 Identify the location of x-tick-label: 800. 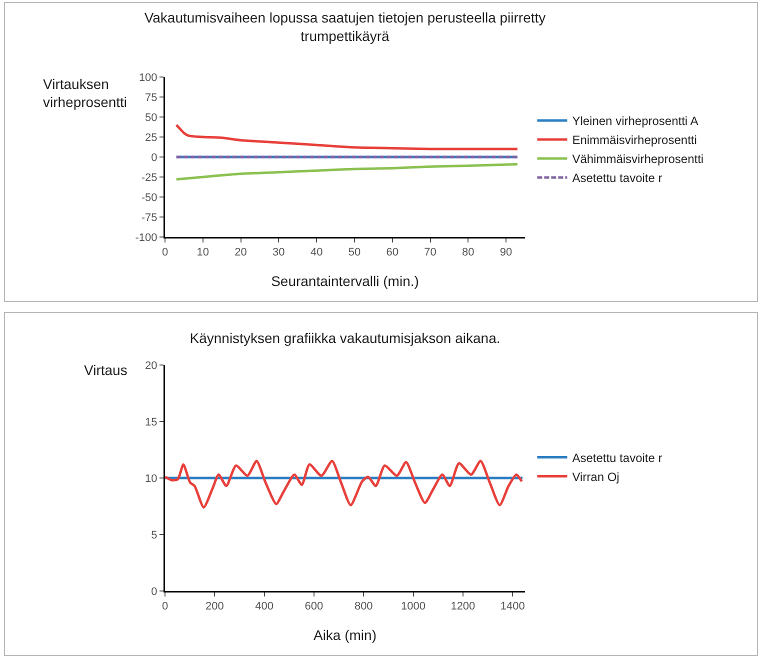
(363, 606).